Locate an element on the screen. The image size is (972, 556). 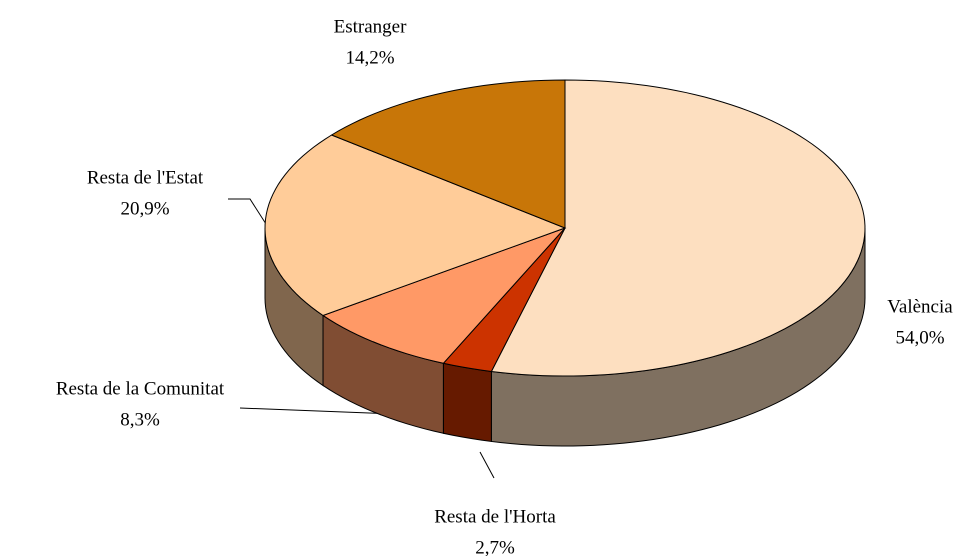
slice-label: València is located at coordinates (920, 306).